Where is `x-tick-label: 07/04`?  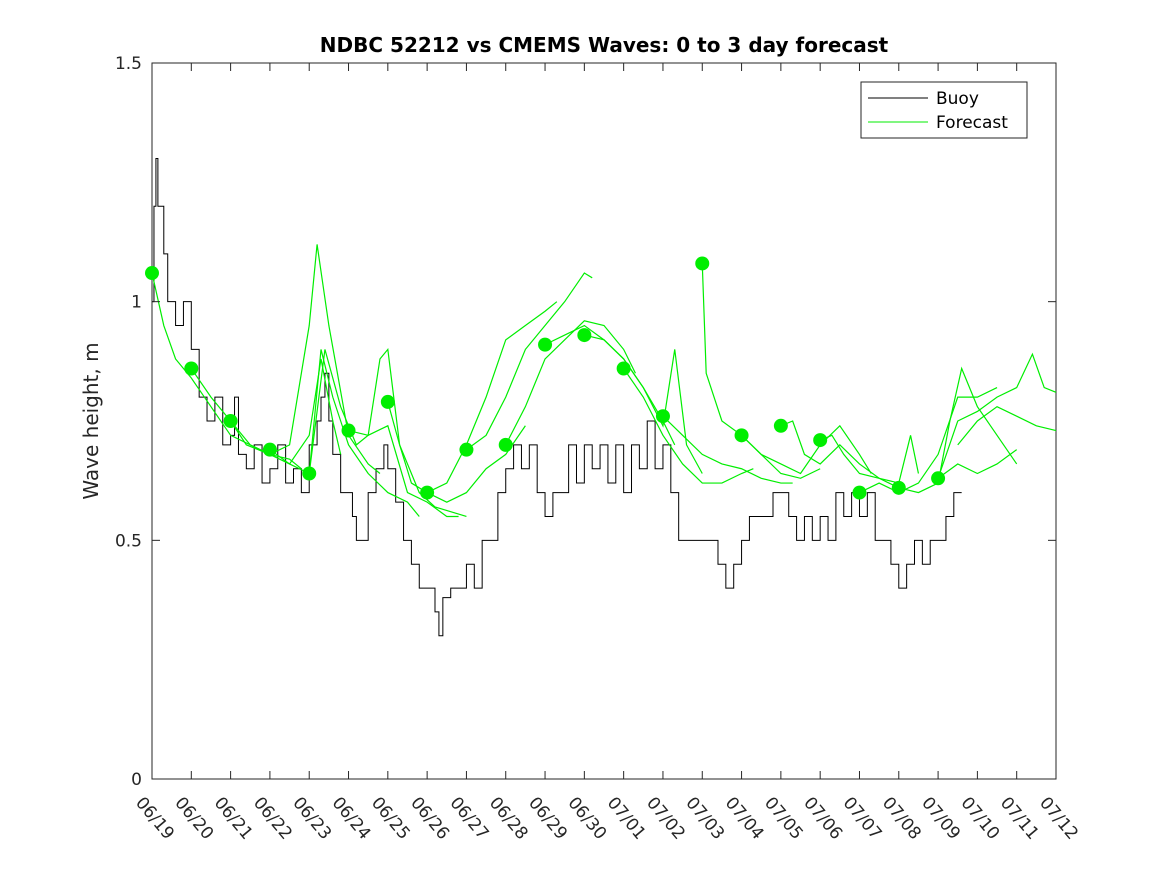
x-tick-label: 07/04 is located at coordinates (744, 818).